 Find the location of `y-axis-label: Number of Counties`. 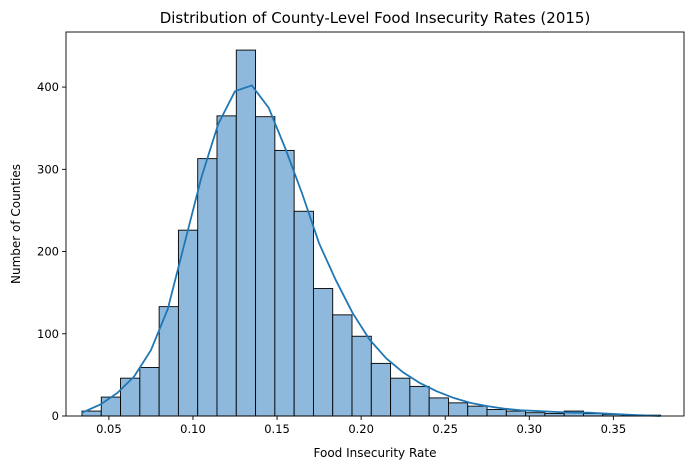

y-axis-label: Number of Counties is located at coordinates (16, 224).